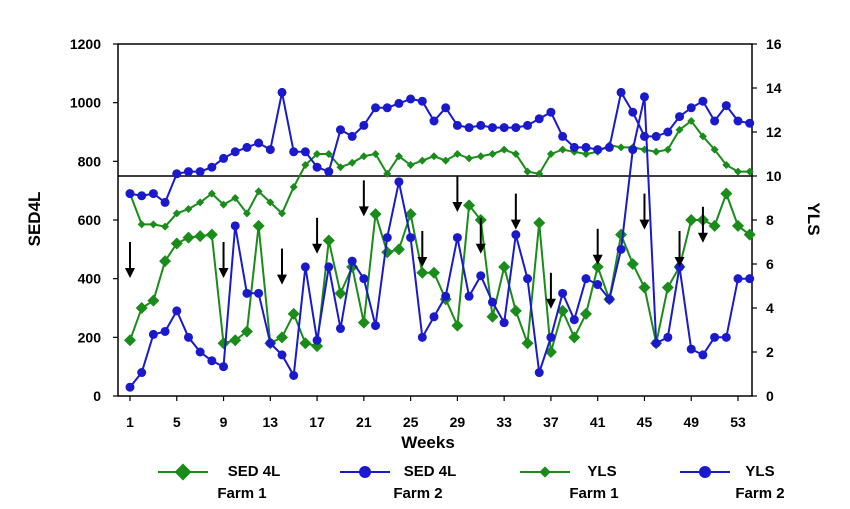  What do you see at coordinates (598, 422) in the screenshot?
I see `x-tick-label: 41` at bounding box center [598, 422].